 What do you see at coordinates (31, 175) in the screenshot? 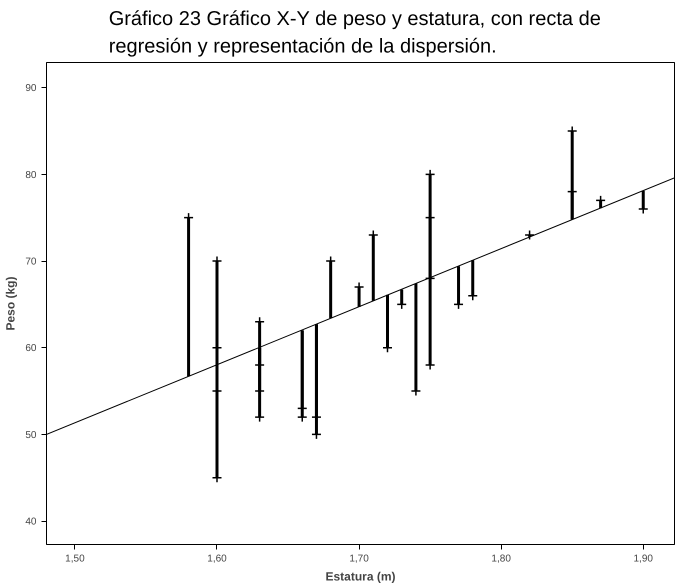
I see `y-tick-label: 80` at bounding box center [31, 175].